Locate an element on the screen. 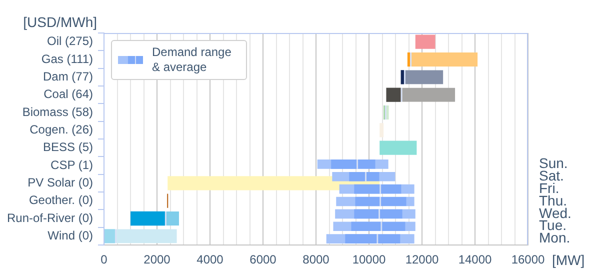 This screenshot has width=615, height=275. y-tick-label: Run-of-River (0) is located at coordinates (50, 217).